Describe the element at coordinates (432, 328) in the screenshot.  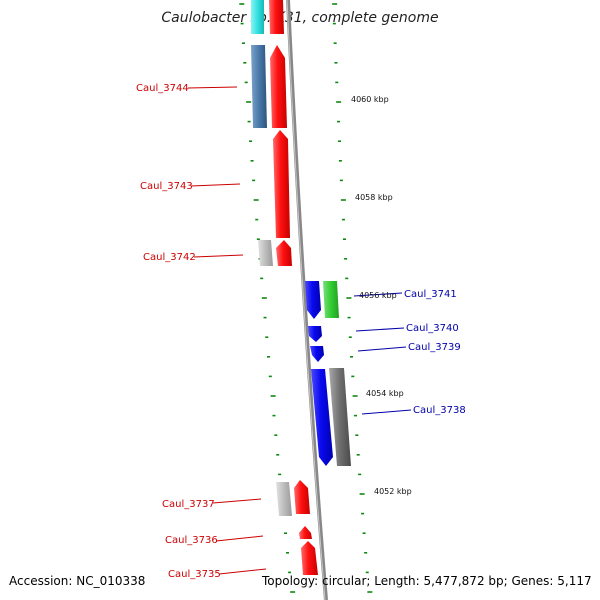
I see `gene-label-caul-3740: Caul_3740` at that location.